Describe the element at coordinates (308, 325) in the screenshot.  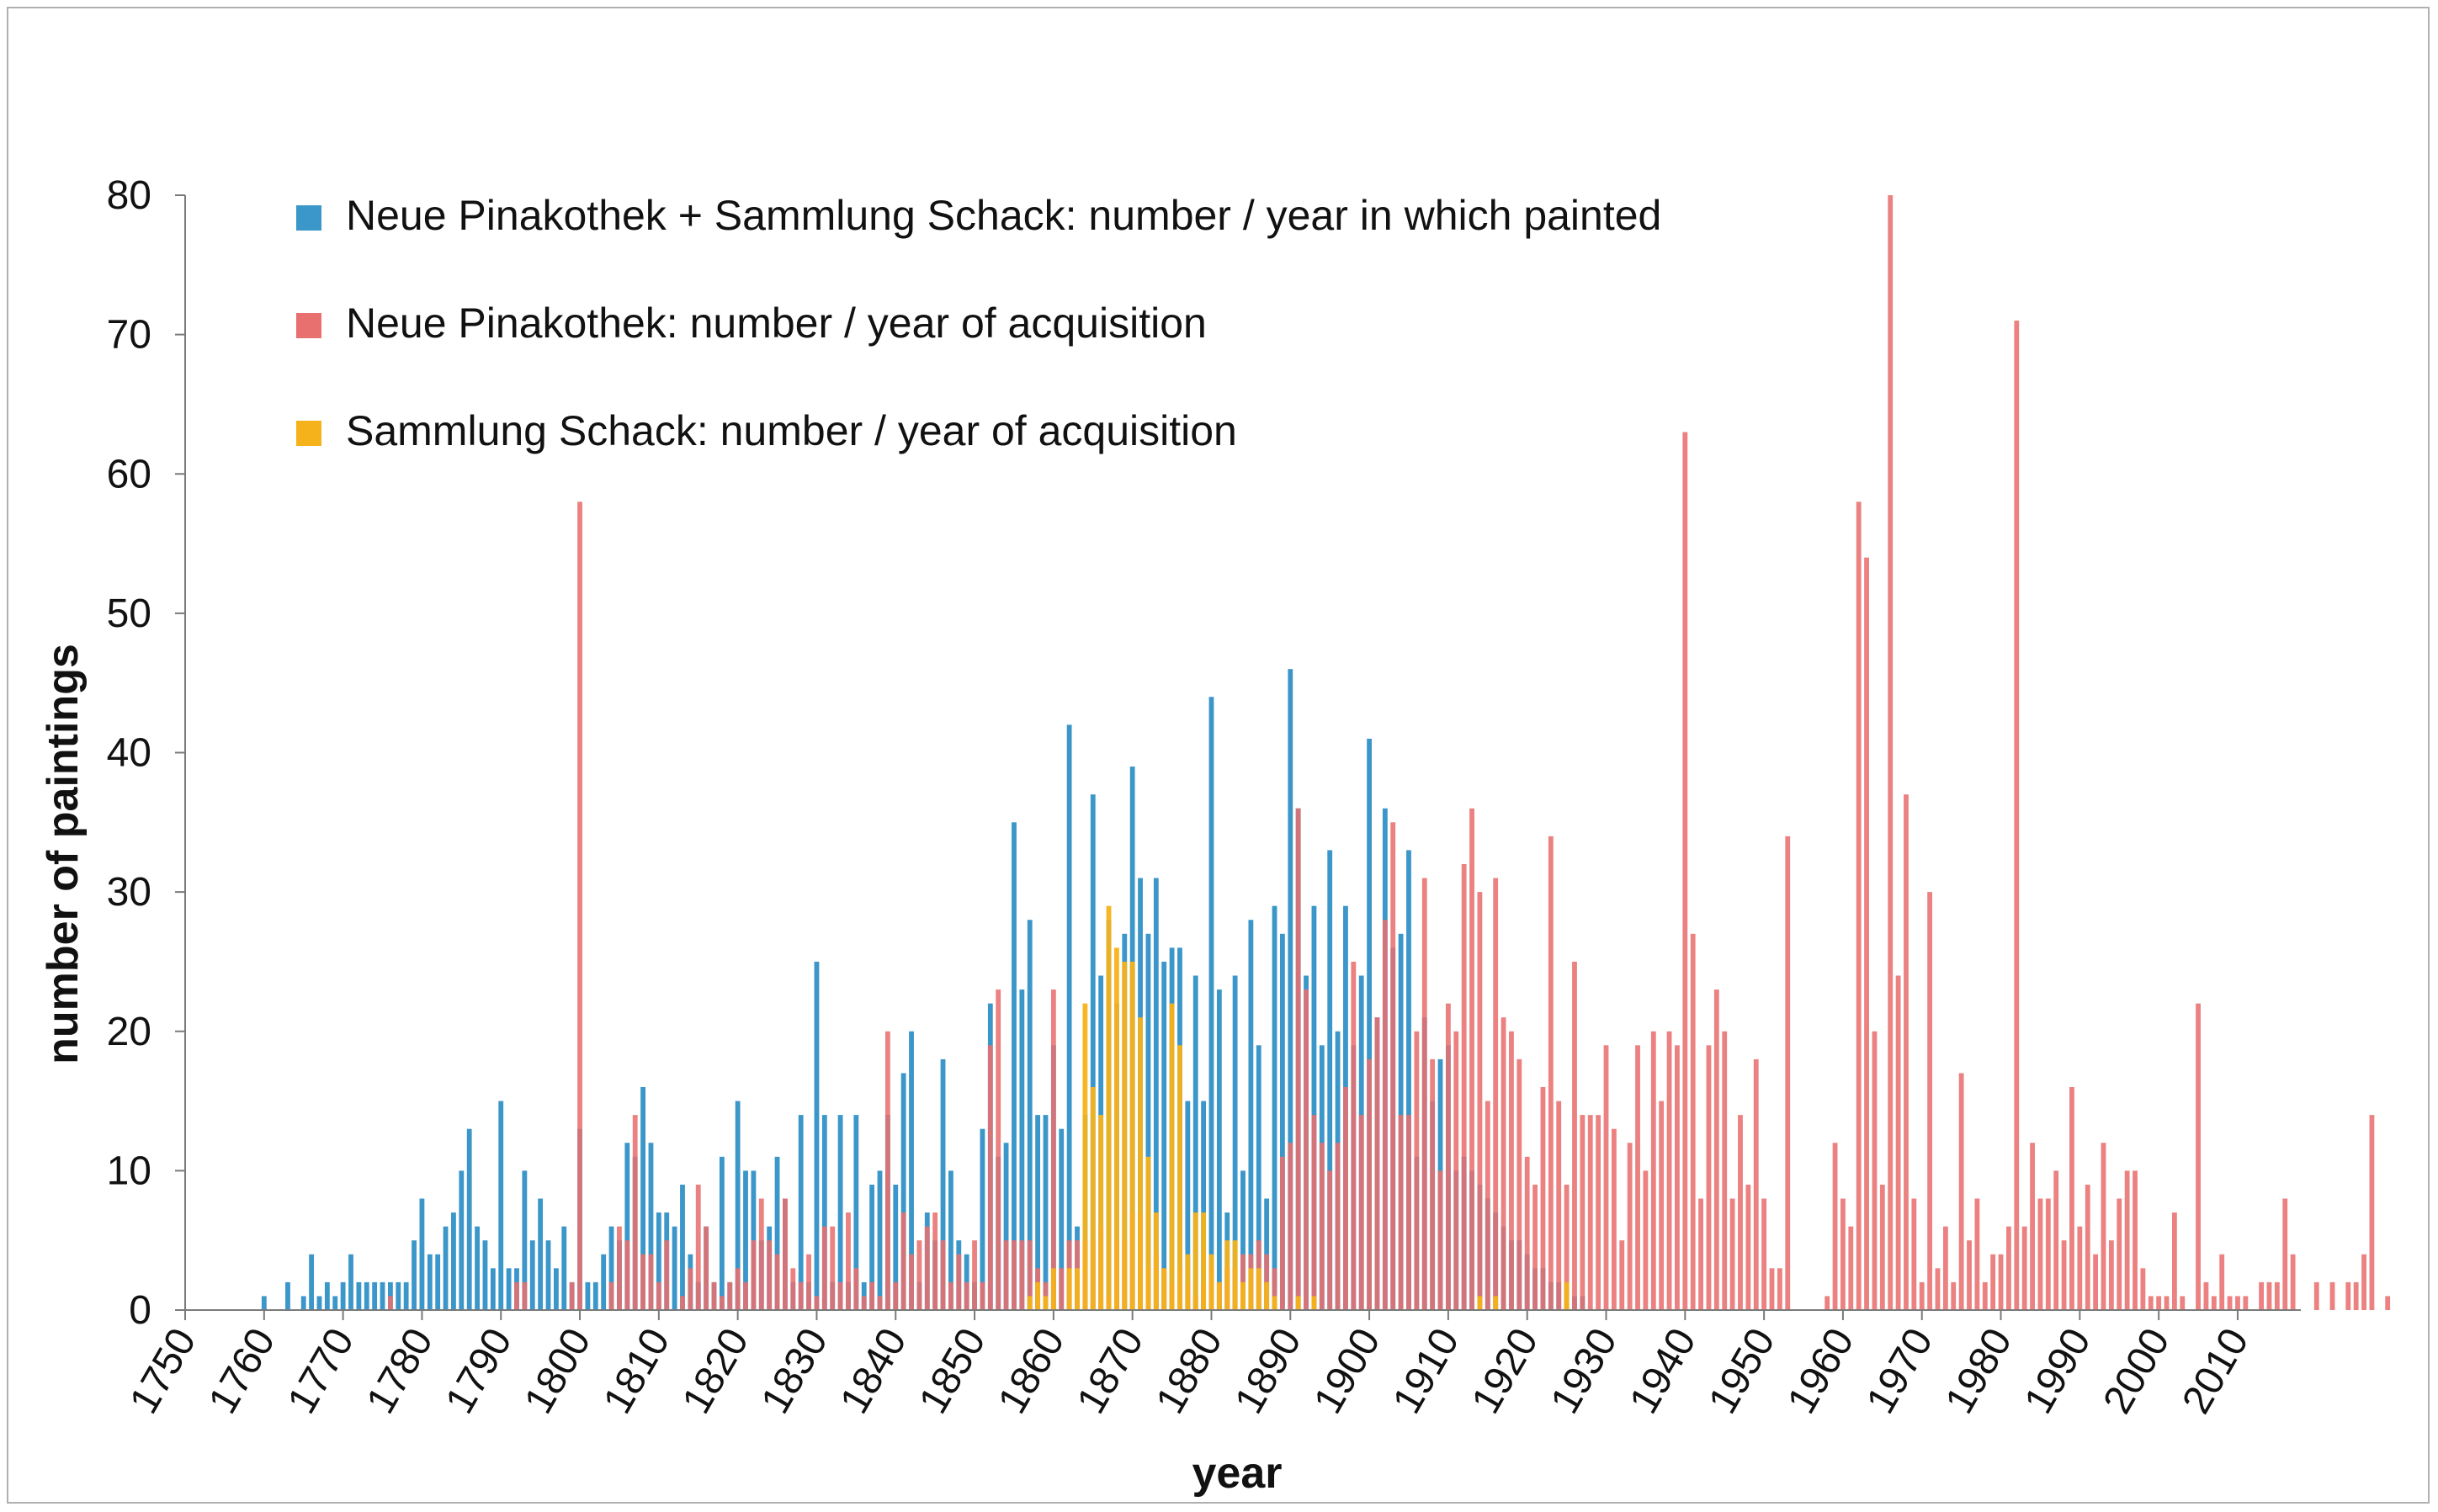
I see `legend-swatch-np-acquisition` at that location.